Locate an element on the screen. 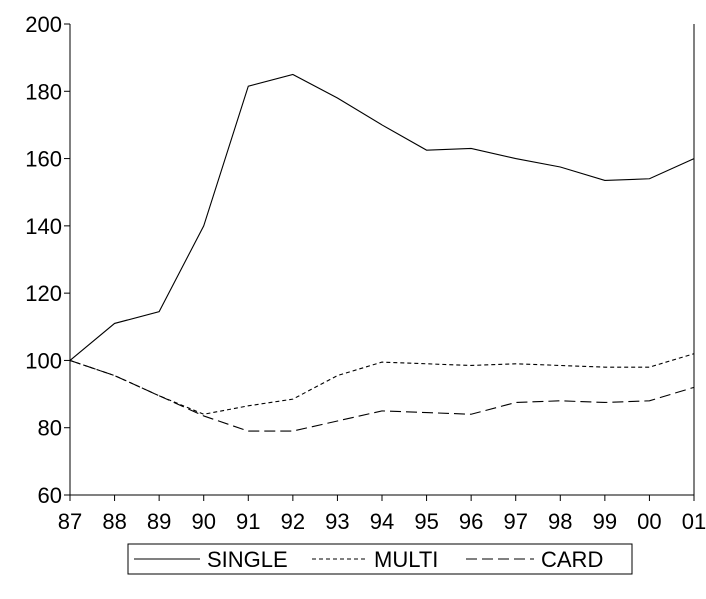 The width and height of the screenshot is (706, 599). series-line-card is located at coordinates (382, 395).